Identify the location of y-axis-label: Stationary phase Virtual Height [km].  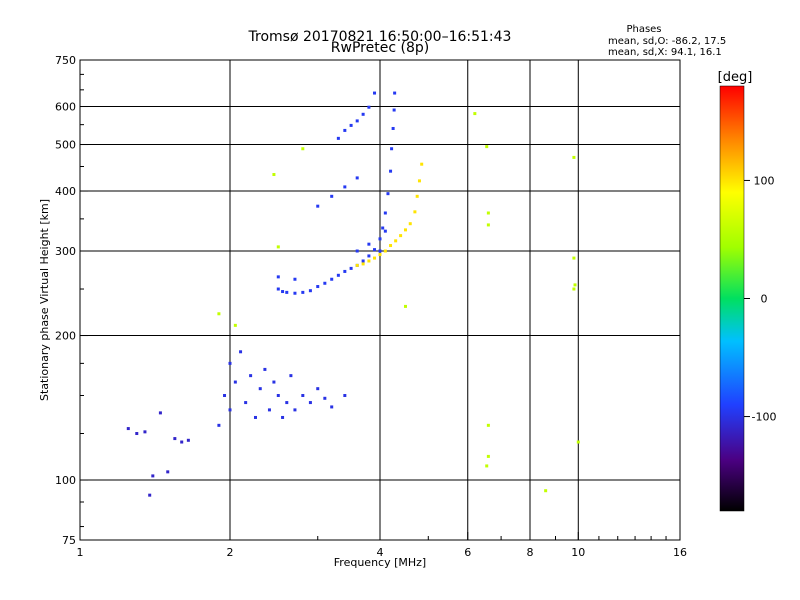
(44, 300).